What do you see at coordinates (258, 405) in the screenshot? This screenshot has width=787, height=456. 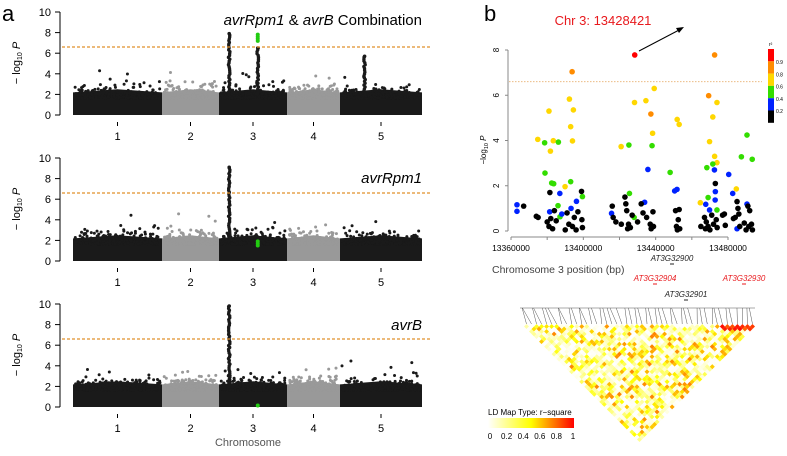 I see `significant-snp-point` at bounding box center [258, 405].